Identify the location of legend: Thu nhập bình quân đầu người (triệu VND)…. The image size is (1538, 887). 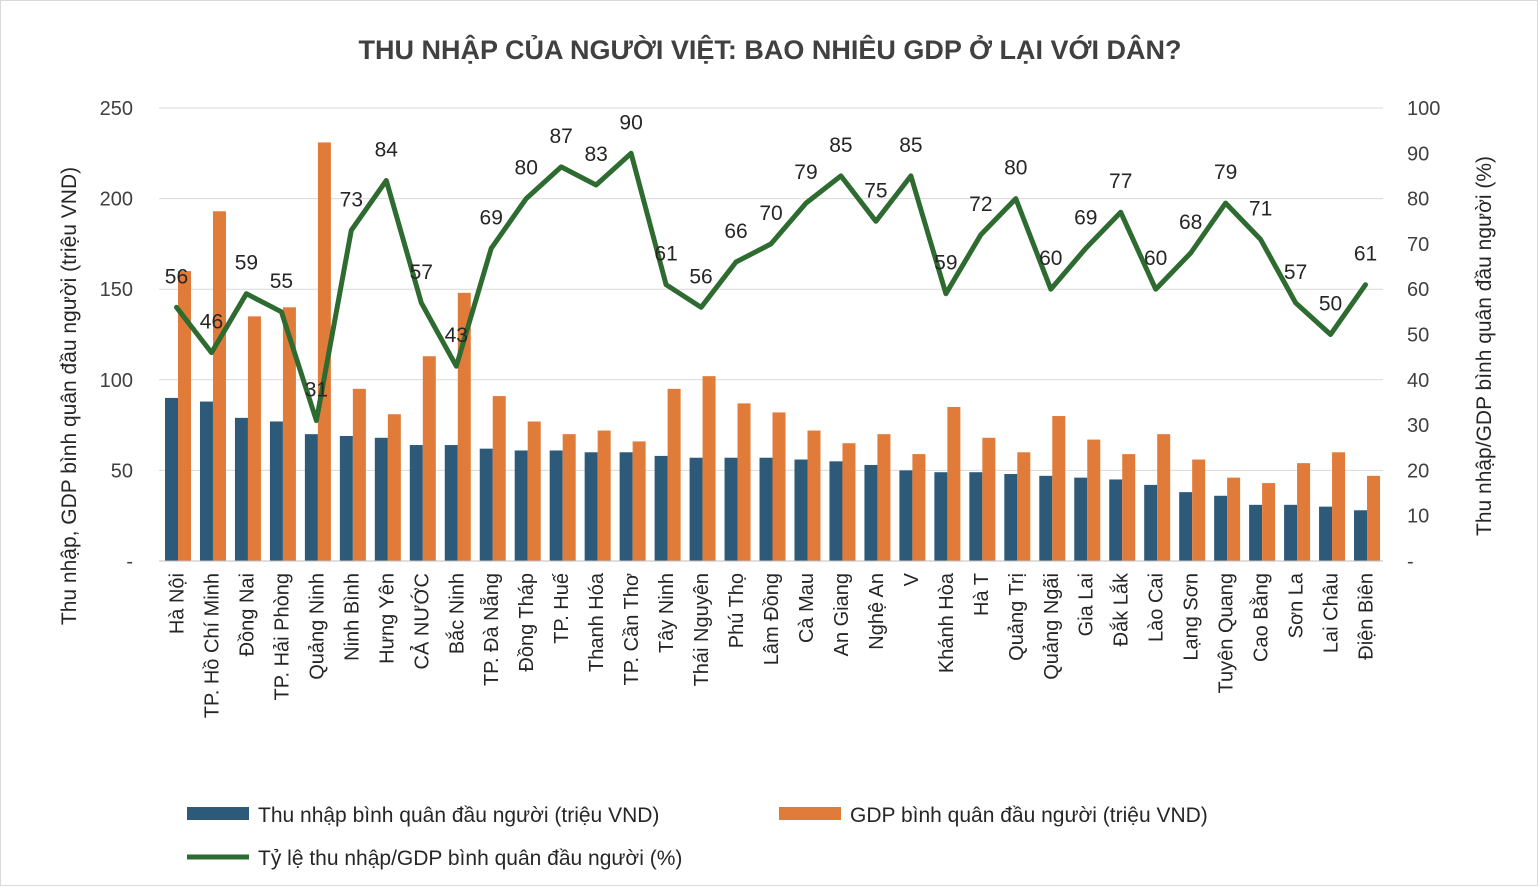
(697, 837).